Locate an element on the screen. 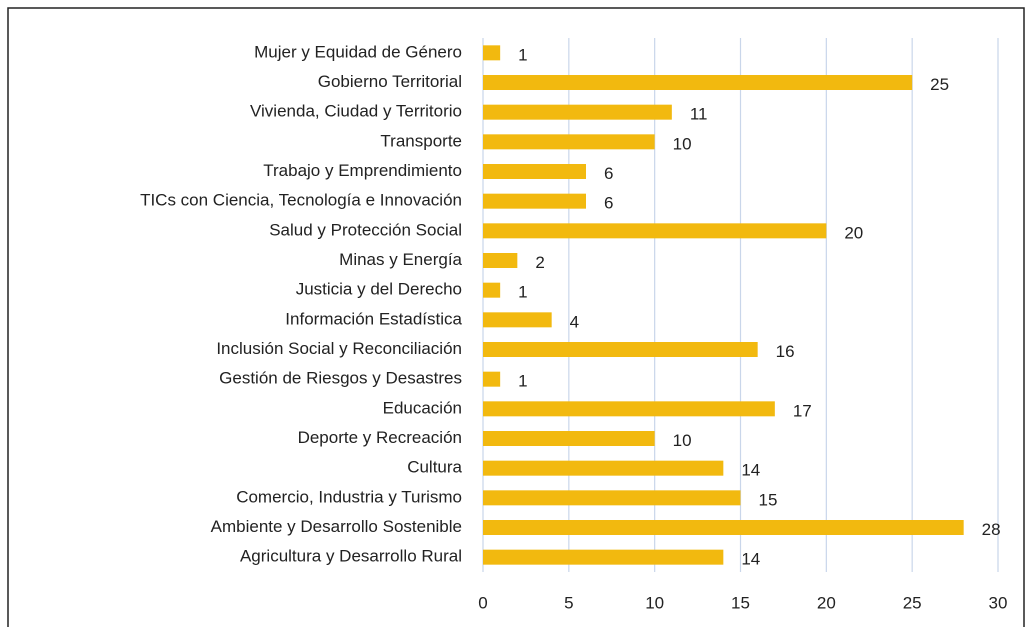 This screenshot has height=627, width=1032. y-tick-label: Gestión de Riesgos y Desastres is located at coordinates (340, 378).